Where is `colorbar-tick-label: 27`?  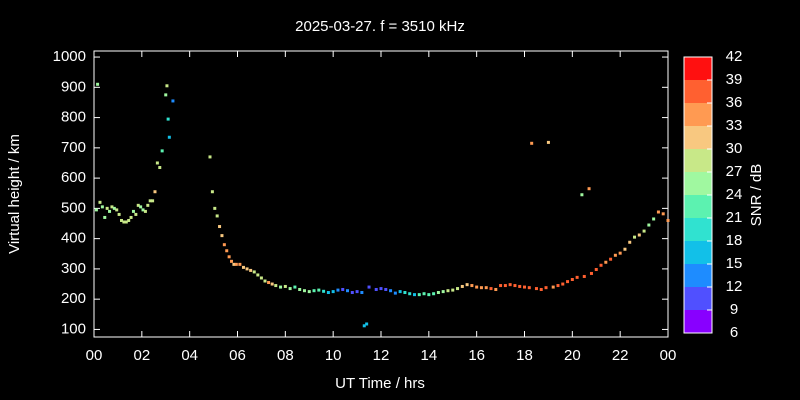 colorbar-tick-label: 27 is located at coordinates (734, 171).